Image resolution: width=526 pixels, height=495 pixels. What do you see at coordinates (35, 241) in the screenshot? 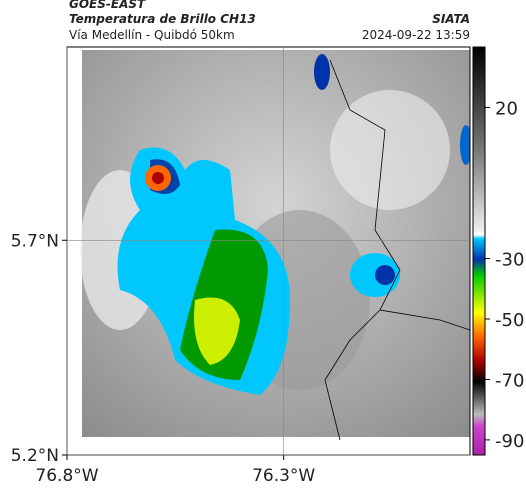
I see `y-tick-label: 5.7°N` at bounding box center [35, 241].